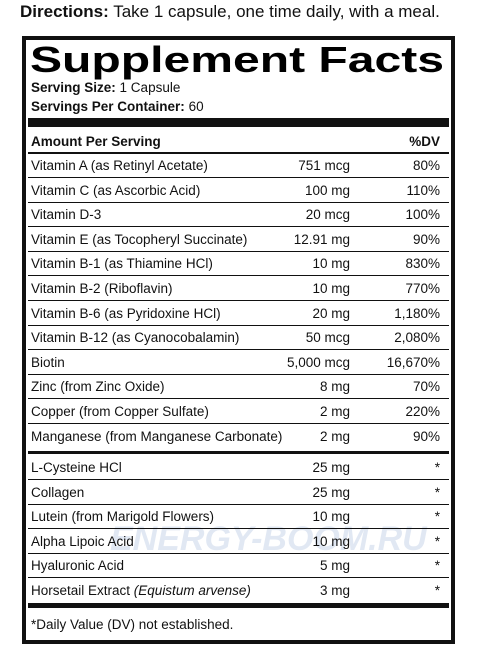 This screenshot has height=647, width=485. Describe the element at coordinates (150, 87) in the screenshot. I see `serving-size-value: 1 Capsule` at that location.